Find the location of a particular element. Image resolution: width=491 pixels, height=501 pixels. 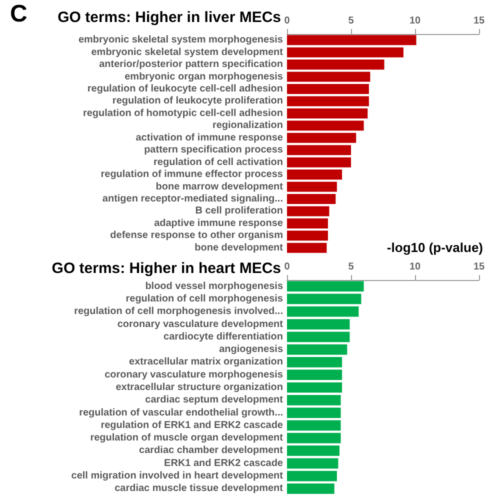

y-tick-label: regulation of leukocyte cell-cell adhesion is located at coordinates (185, 89).